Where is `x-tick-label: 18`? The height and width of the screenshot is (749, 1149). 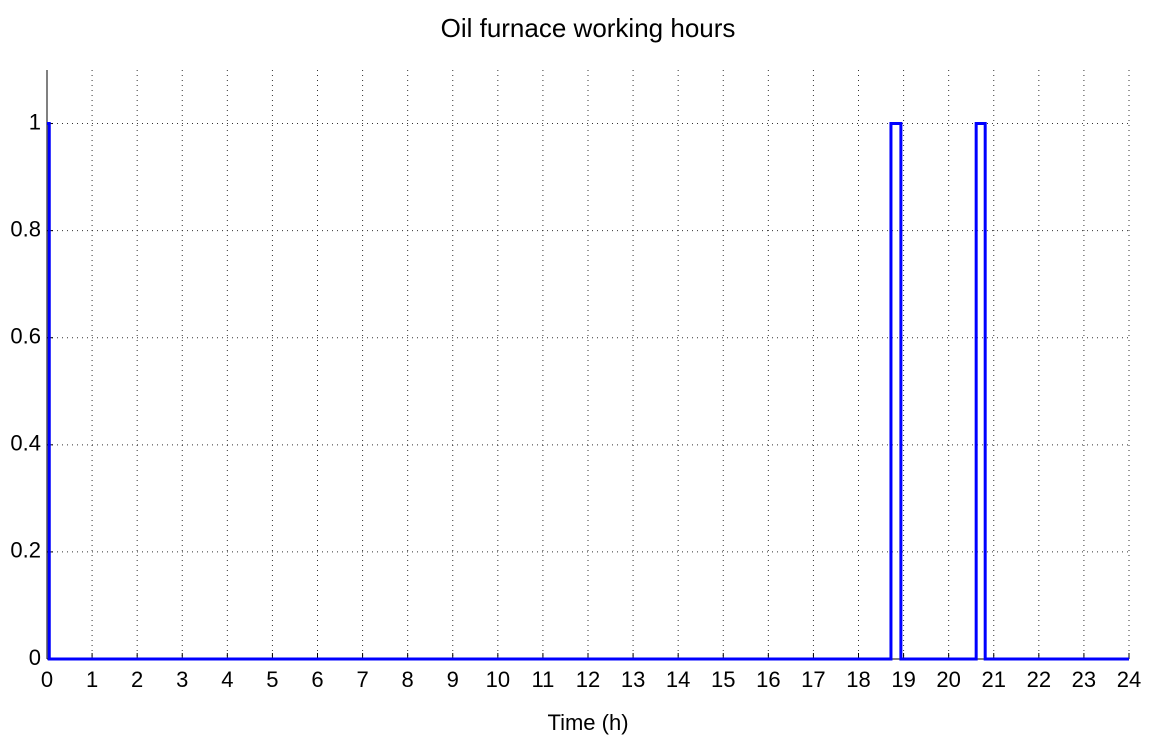
x-tick-label: 18 is located at coordinates (858, 679).